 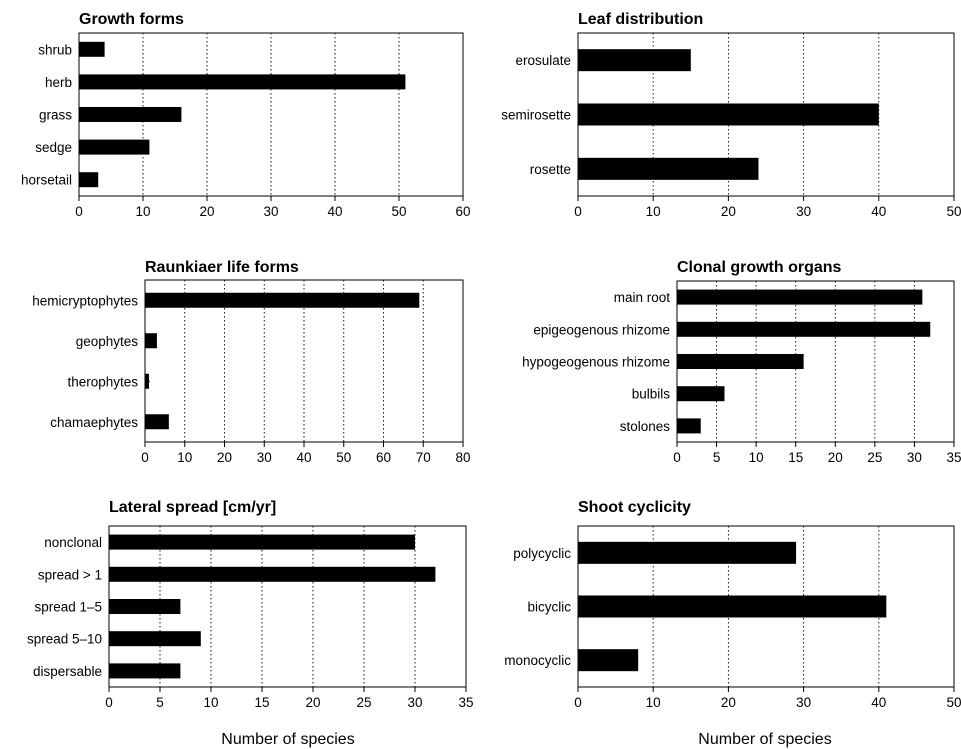 I want to click on bar-stolones, so click(x=689, y=426).